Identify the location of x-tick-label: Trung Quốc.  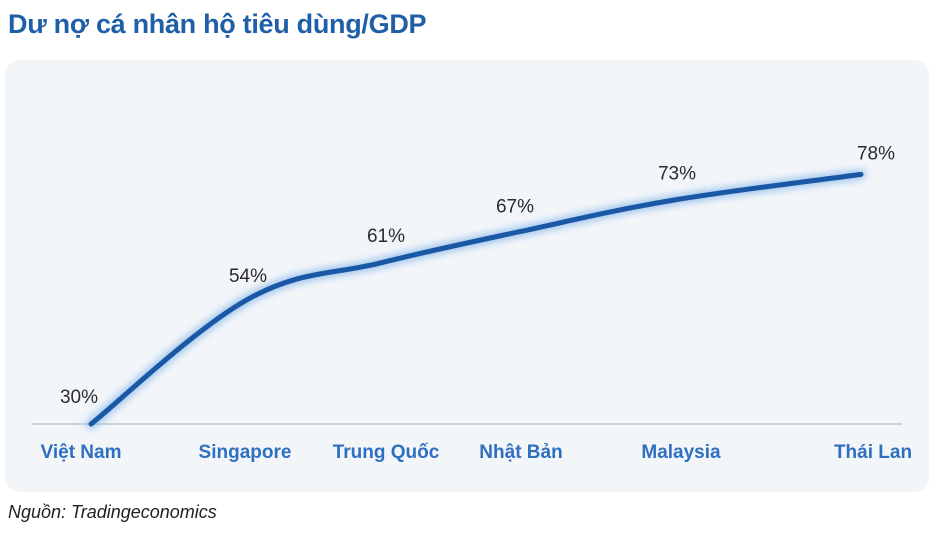
(386, 452).